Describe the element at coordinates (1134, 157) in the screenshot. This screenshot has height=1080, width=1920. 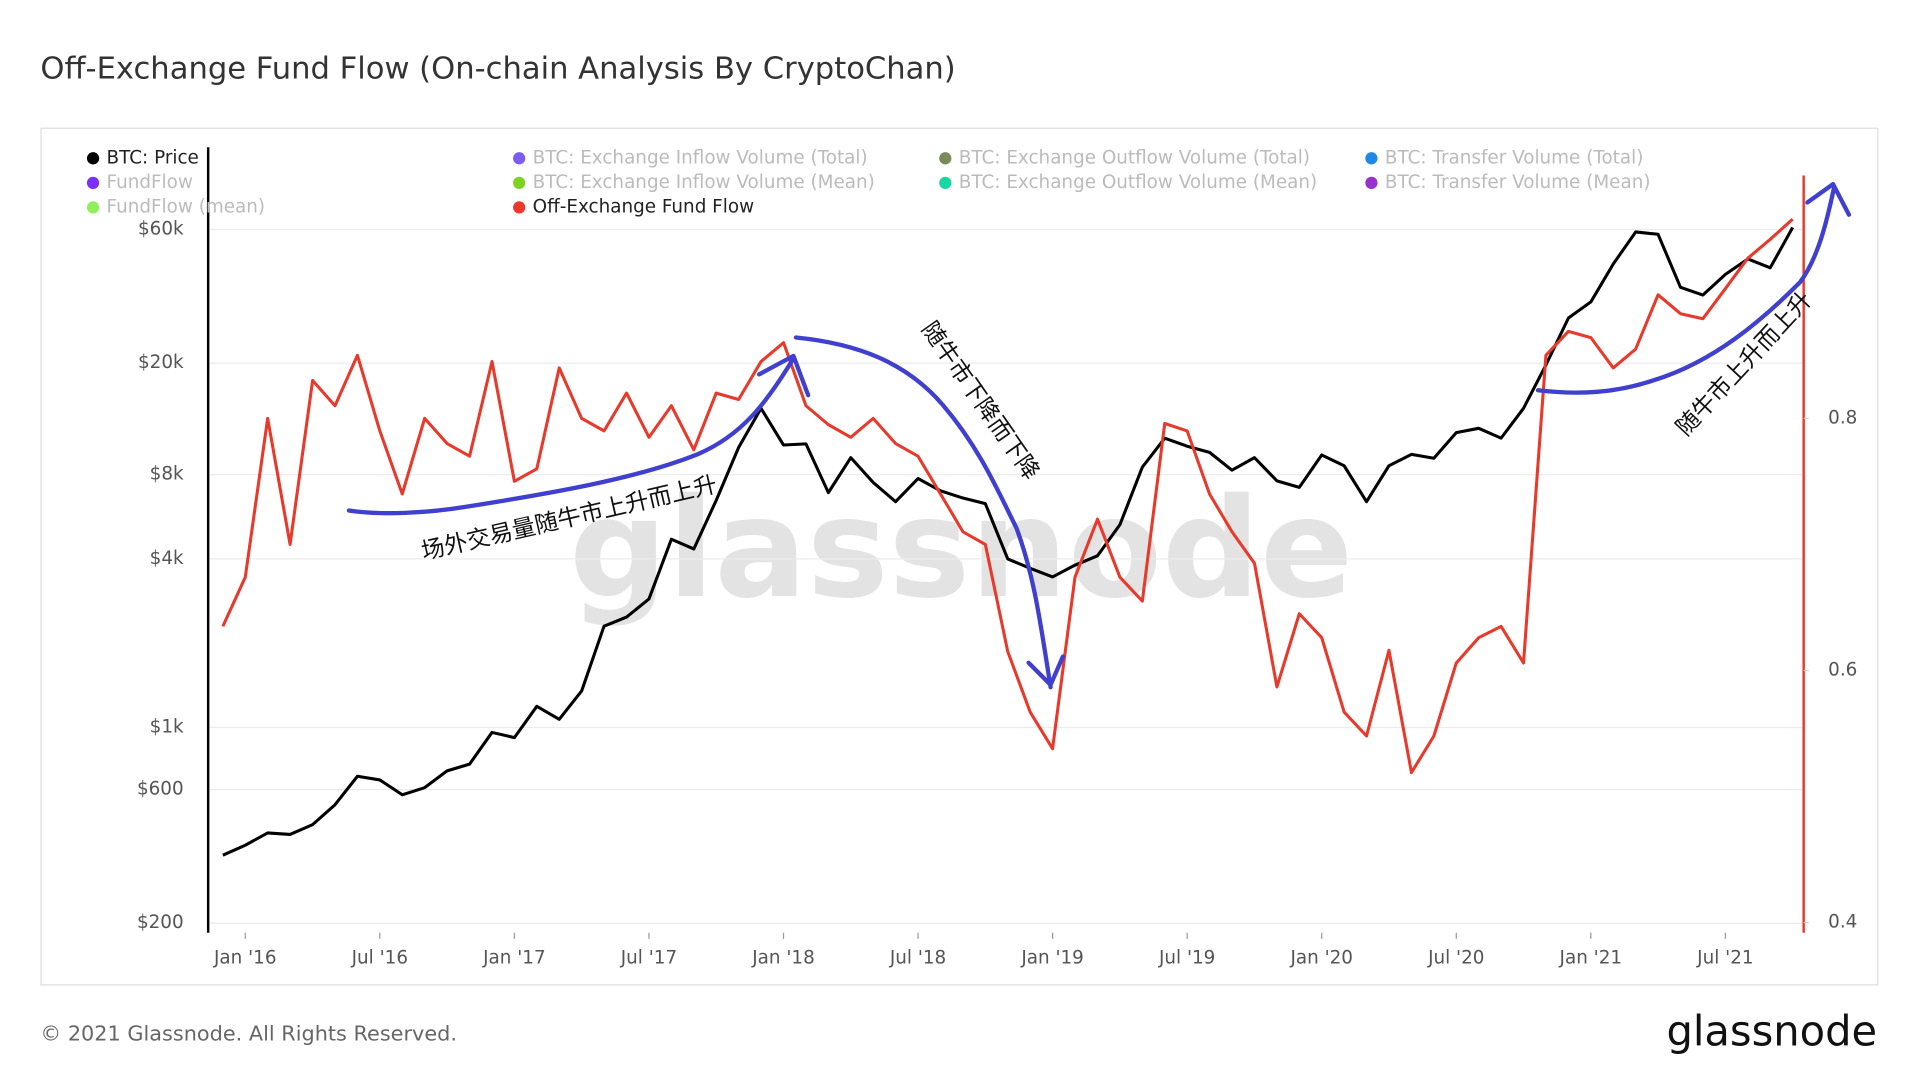
I see `legend-label: BTC: Exchange Outflow Volume (Total)` at that location.